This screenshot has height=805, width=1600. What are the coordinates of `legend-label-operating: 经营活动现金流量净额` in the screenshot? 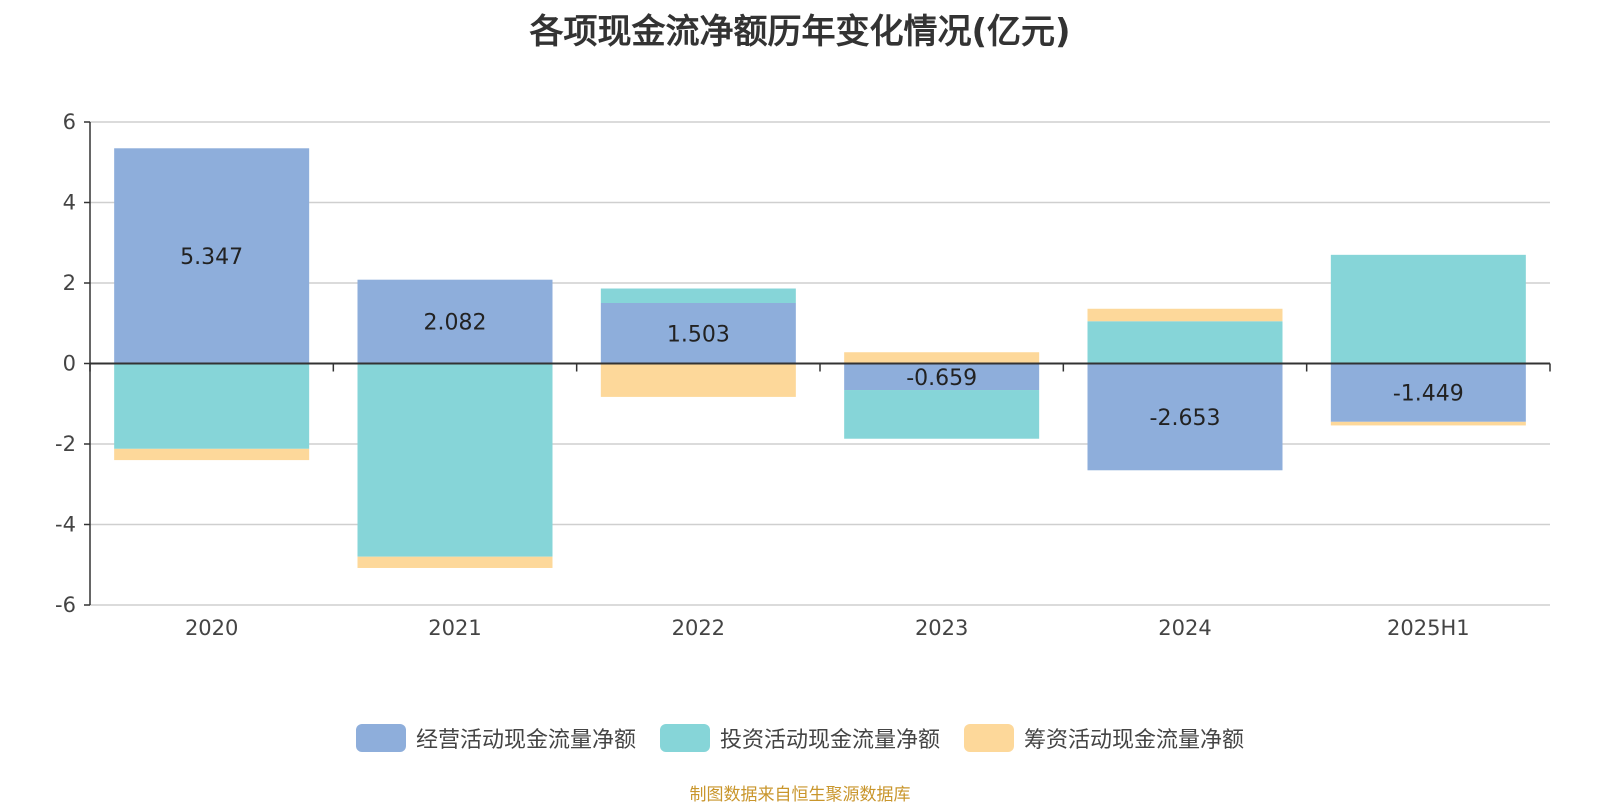 It's located at (525, 740).